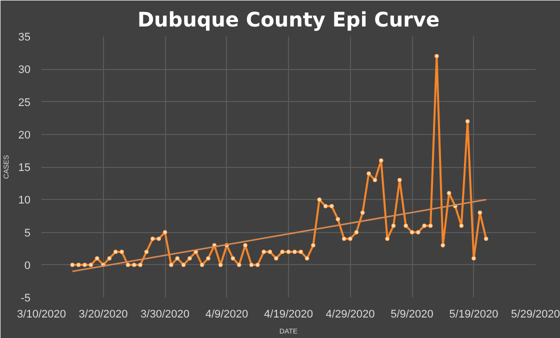 Image resolution: width=560 pixels, height=338 pixels. Describe the element at coordinates (24, 38) in the screenshot. I see `y-tick-label: 35` at that location.